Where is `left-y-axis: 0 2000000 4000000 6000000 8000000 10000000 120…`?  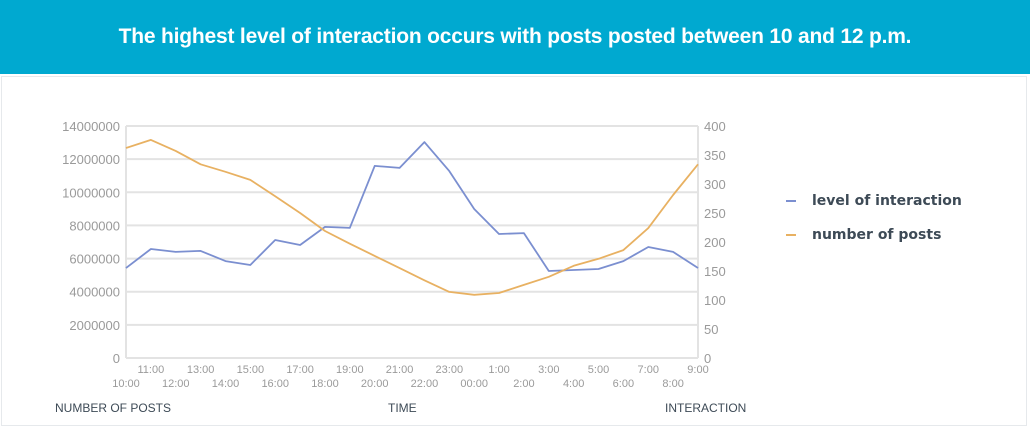 left-y-axis: 0 2000000 4000000 6000000 8000000 10000000 120… is located at coordinates (91, 242).